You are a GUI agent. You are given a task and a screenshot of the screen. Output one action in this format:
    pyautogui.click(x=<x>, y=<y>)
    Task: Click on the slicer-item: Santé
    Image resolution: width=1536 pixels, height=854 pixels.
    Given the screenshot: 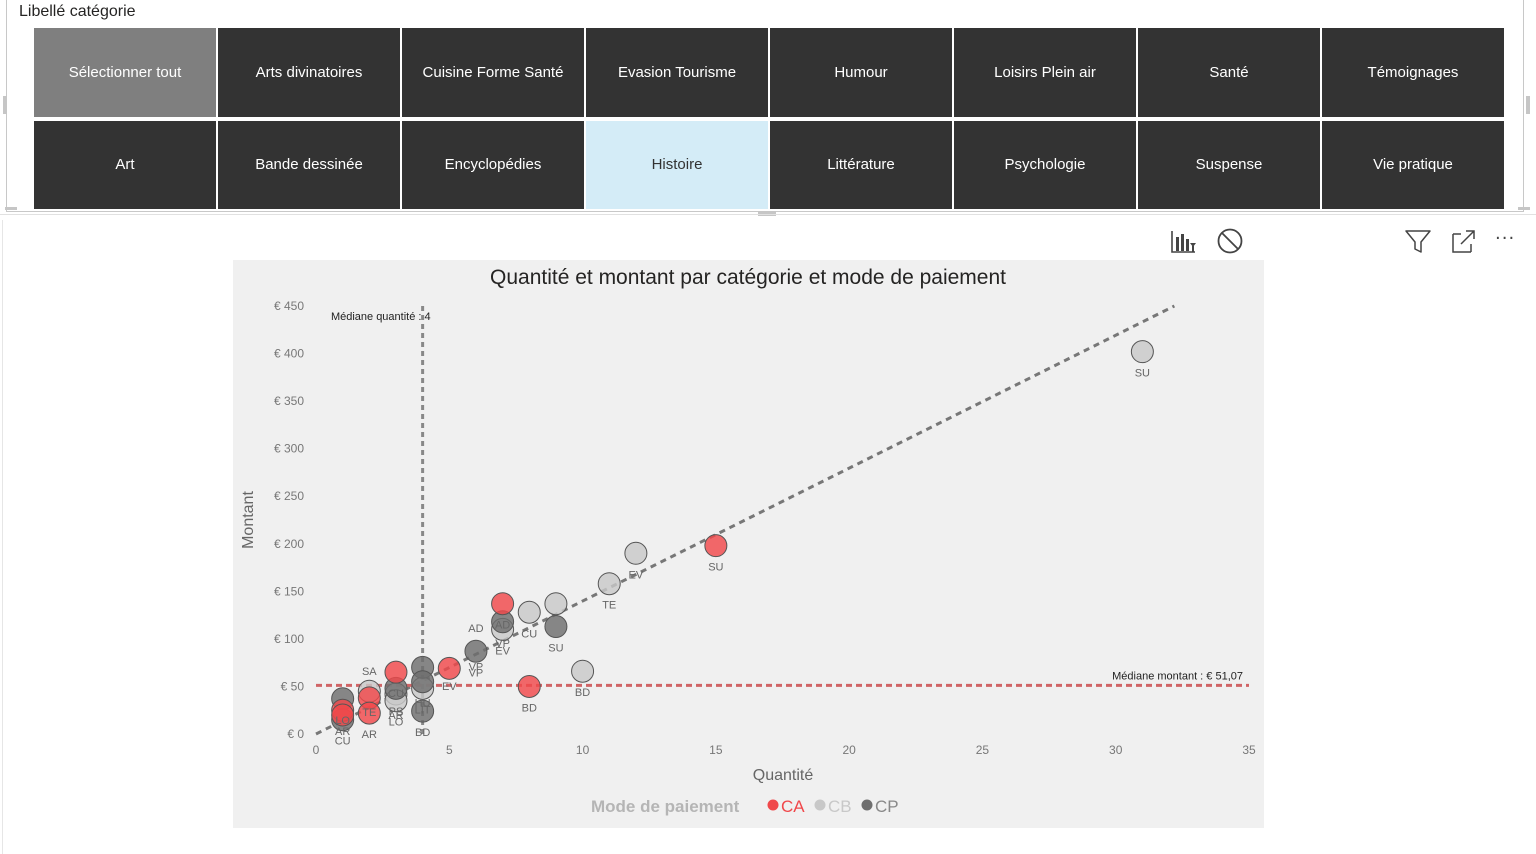 What is the action you would take?
    pyautogui.click(x=1229, y=72)
    